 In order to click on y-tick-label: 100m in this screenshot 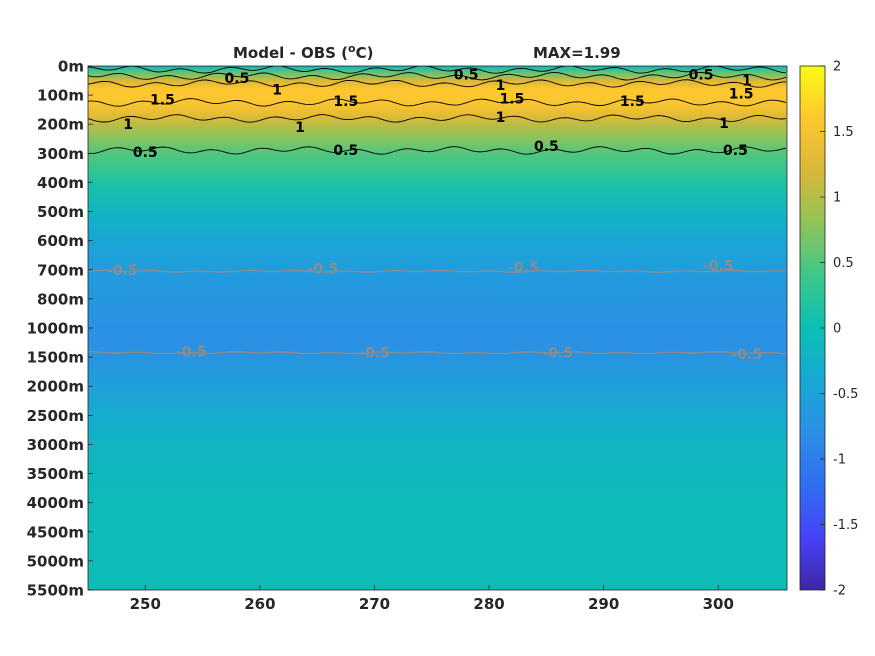, I will do `click(60, 96)`.